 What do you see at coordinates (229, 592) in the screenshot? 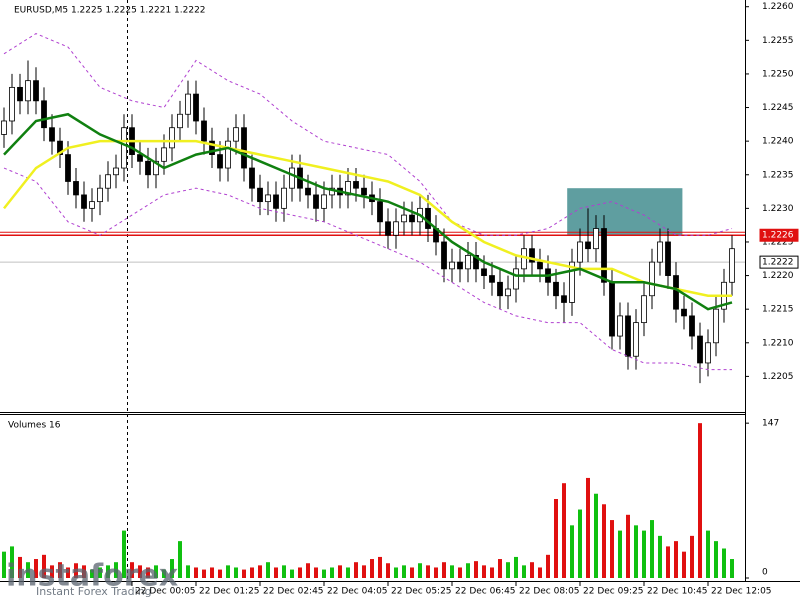
I see `x-tick-label: 22 Dec 01:25` at bounding box center [229, 592].